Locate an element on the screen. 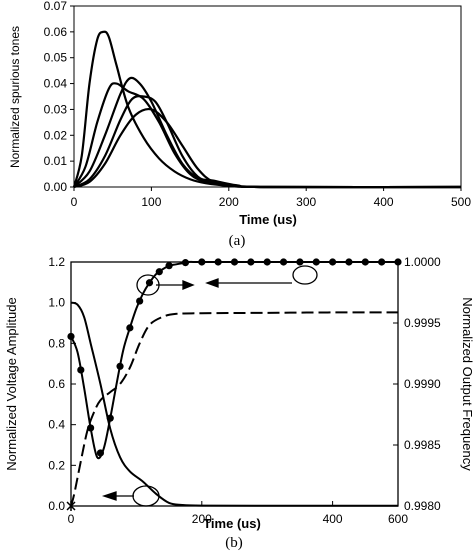  chart-b-left-y-ticks: 0.0 0.2 0.4 0.6 0.8 1.0 1.2 is located at coordinates (62, 384).